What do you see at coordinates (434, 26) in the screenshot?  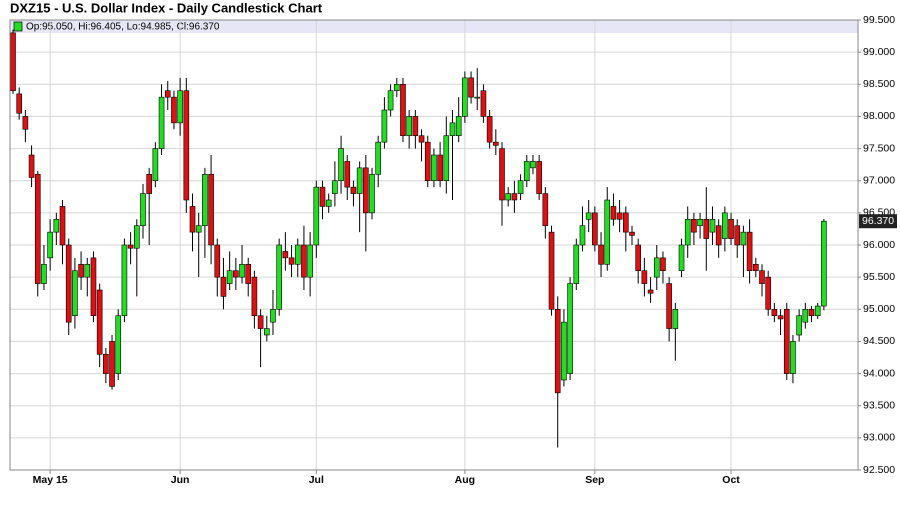 I see `legend-bar` at bounding box center [434, 26].